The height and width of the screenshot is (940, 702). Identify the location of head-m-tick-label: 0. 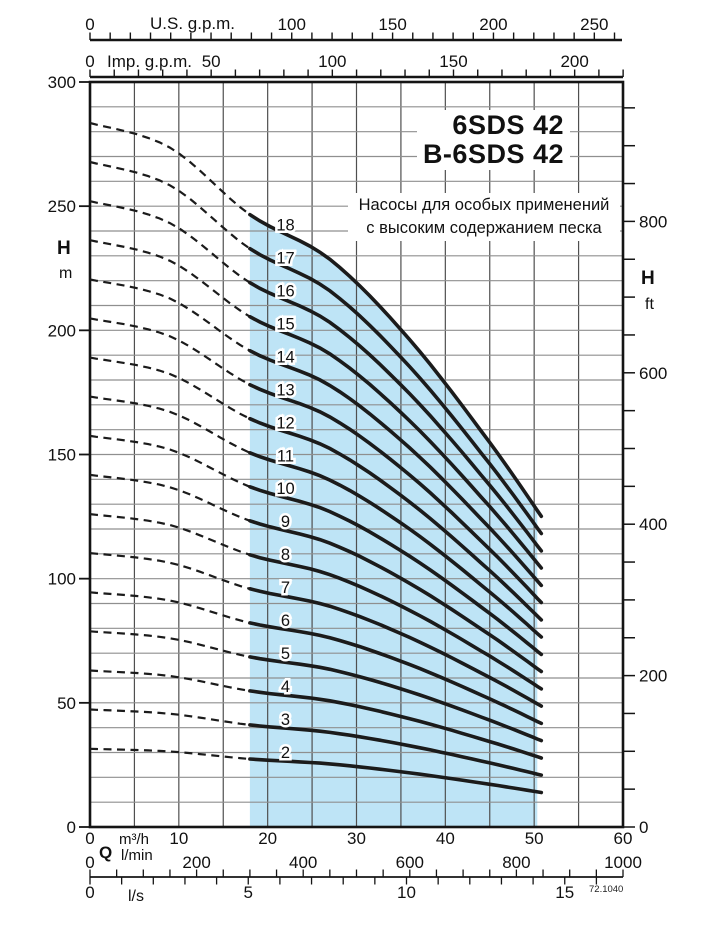
(71, 827).